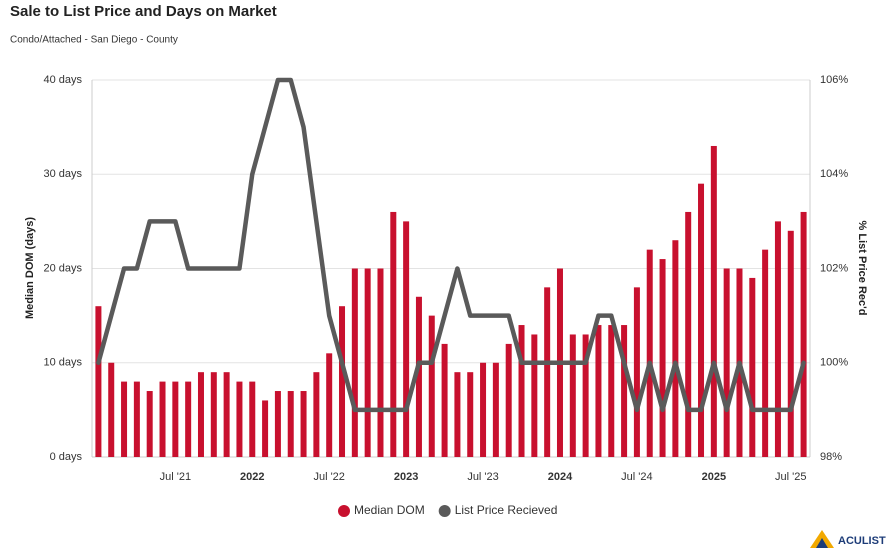 The image size is (890, 557). Describe the element at coordinates (482, 477) in the screenshot. I see `x-tick-label: Jul '23` at that location.